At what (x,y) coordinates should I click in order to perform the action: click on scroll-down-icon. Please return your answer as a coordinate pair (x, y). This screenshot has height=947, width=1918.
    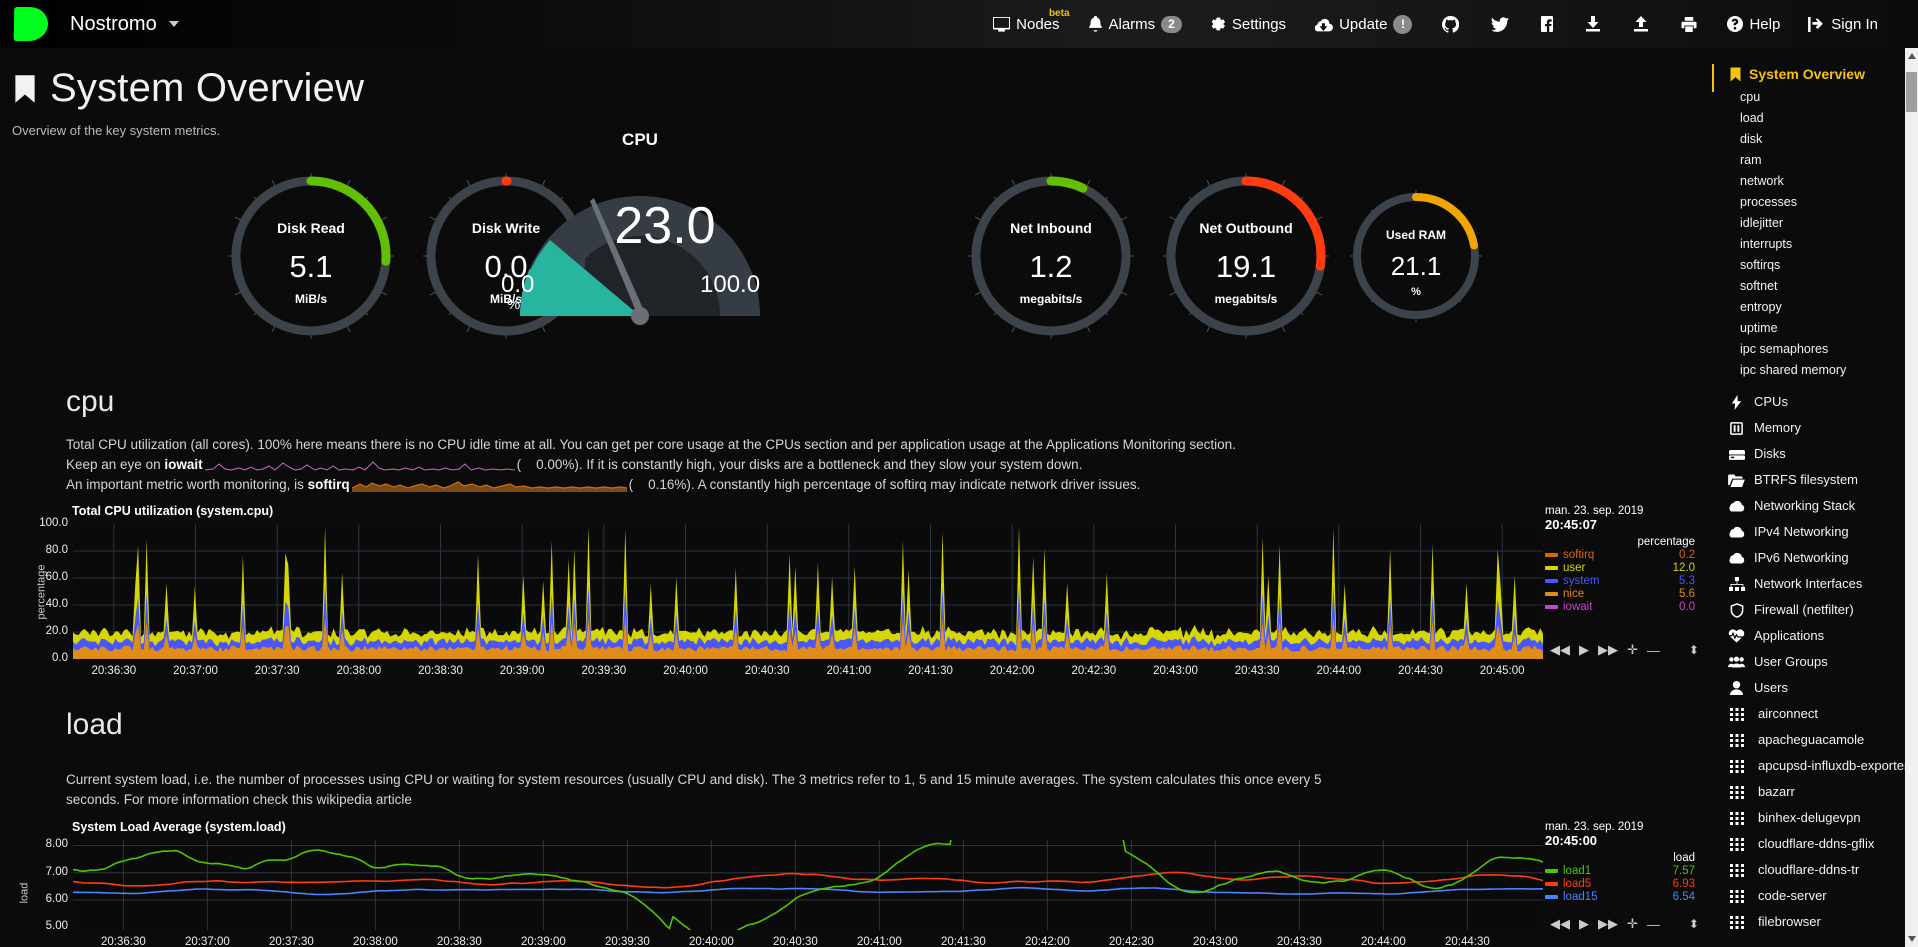
    Looking at the image, I should click on (1912, 939).